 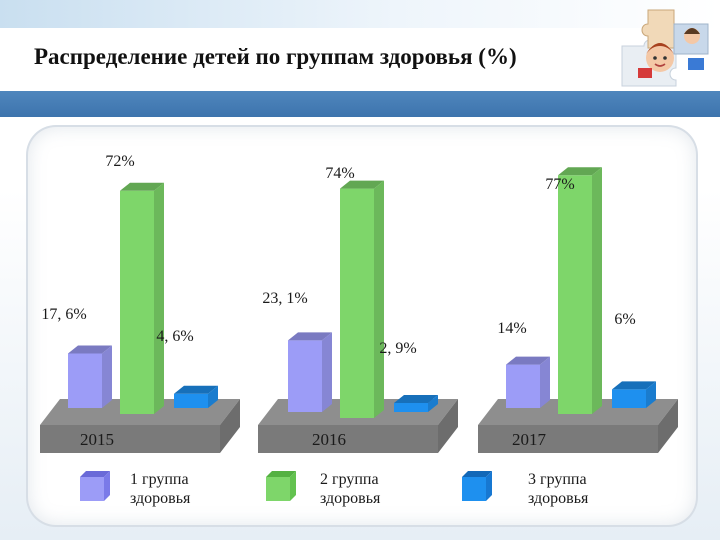 What do you see at coordinates (107, 376) in the screenshot?
I see `bar-side-series1-2015` at bounding box center [107, 376].